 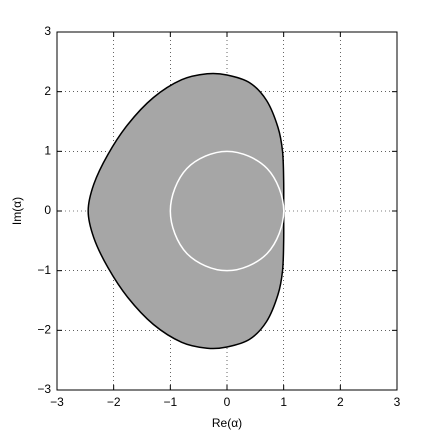 I want to click on x-tick-label: 1, so click(x=283, y=402).